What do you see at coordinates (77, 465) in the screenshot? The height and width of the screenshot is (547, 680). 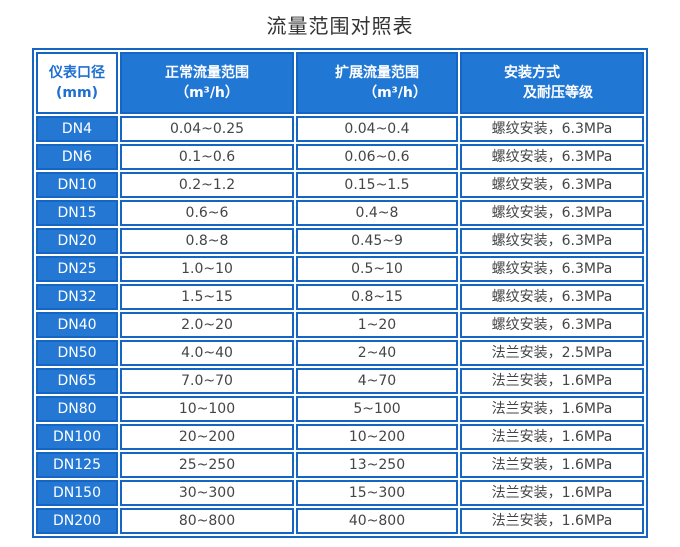 I see `dn-cell: DN125` at bounding box center [77, 465].